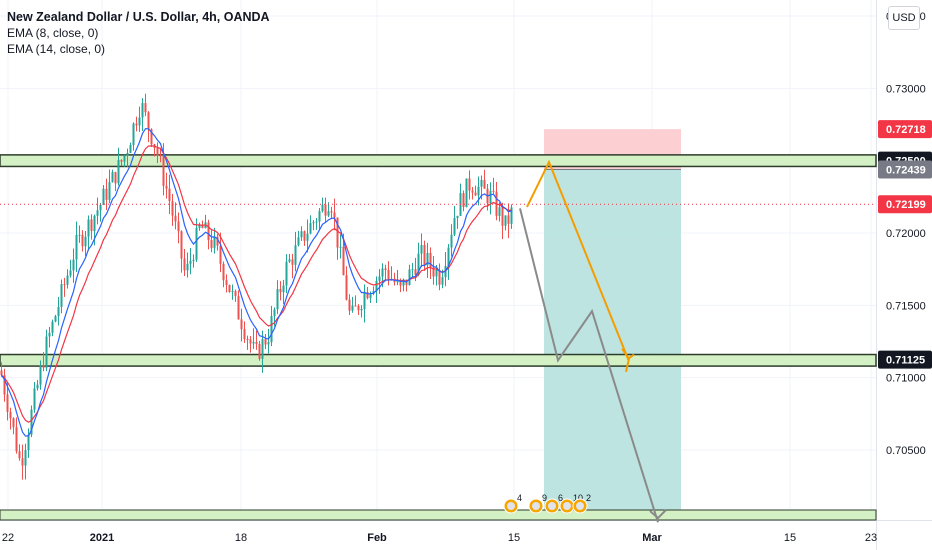 Image resolution: width=932 pixels, height=550 pixels. What do you see at coordinates (580, 260) in the screenshot?
I see `projection-path-orange` at bounding box center [580, 260].